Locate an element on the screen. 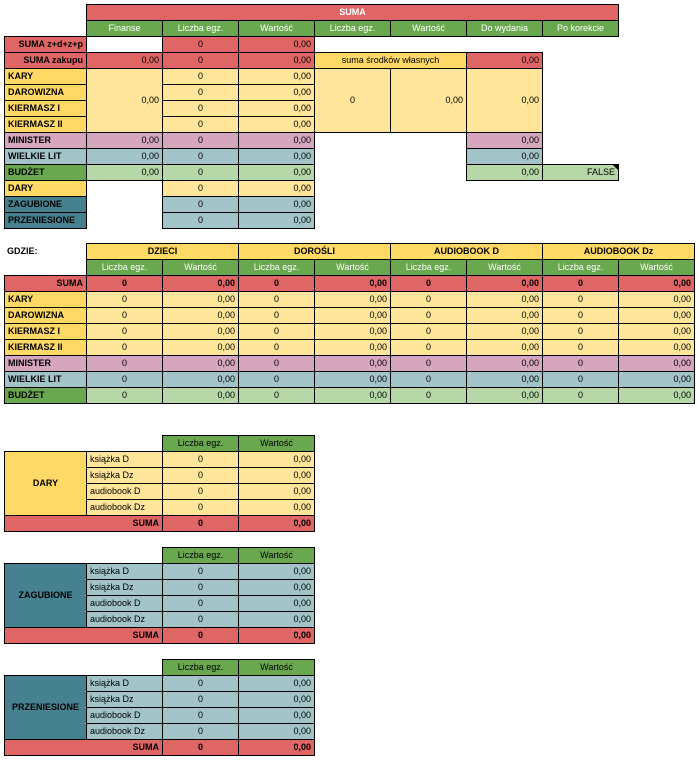 The image size is (700, 760). gdzie-label: GDZIE: is located at coordinates (22, 251).